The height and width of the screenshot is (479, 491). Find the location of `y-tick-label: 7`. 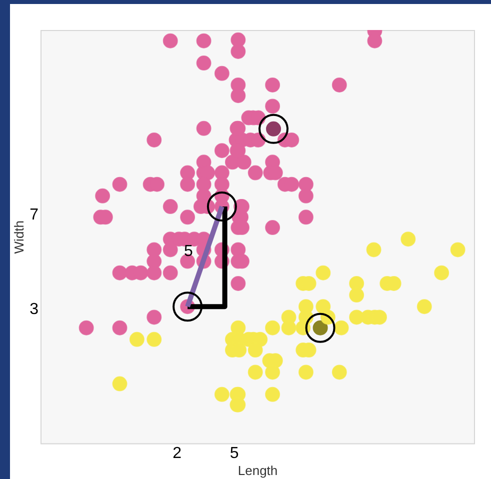

y-tick-label: 7 is located at coordinates (34, 215).